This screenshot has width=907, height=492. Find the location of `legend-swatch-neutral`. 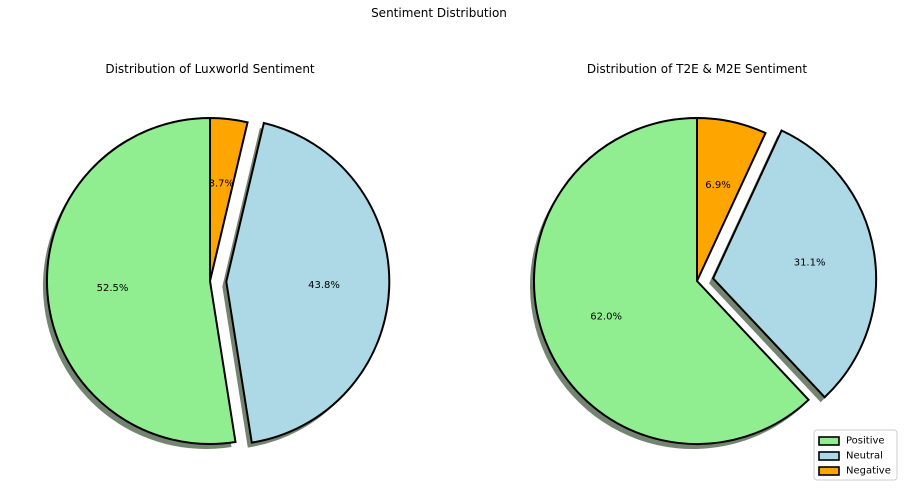

legend-swatch-neutral is located at coordinates (829, 456).